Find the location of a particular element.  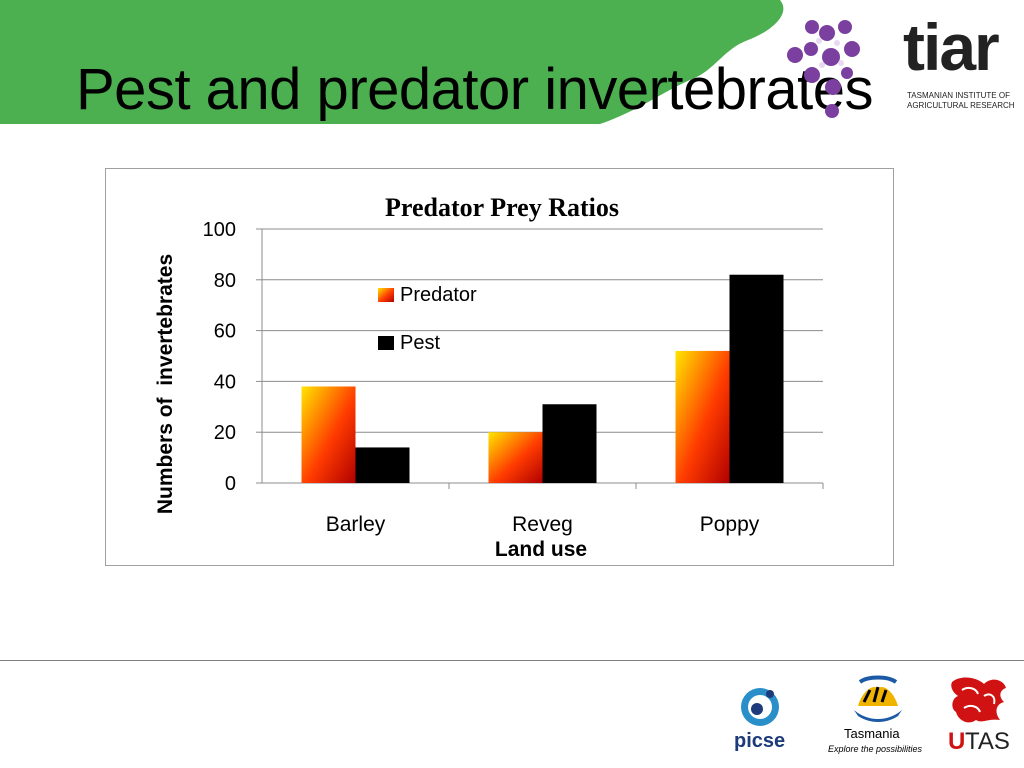

molecule-dots-icon is located at coordinates (823, 69).